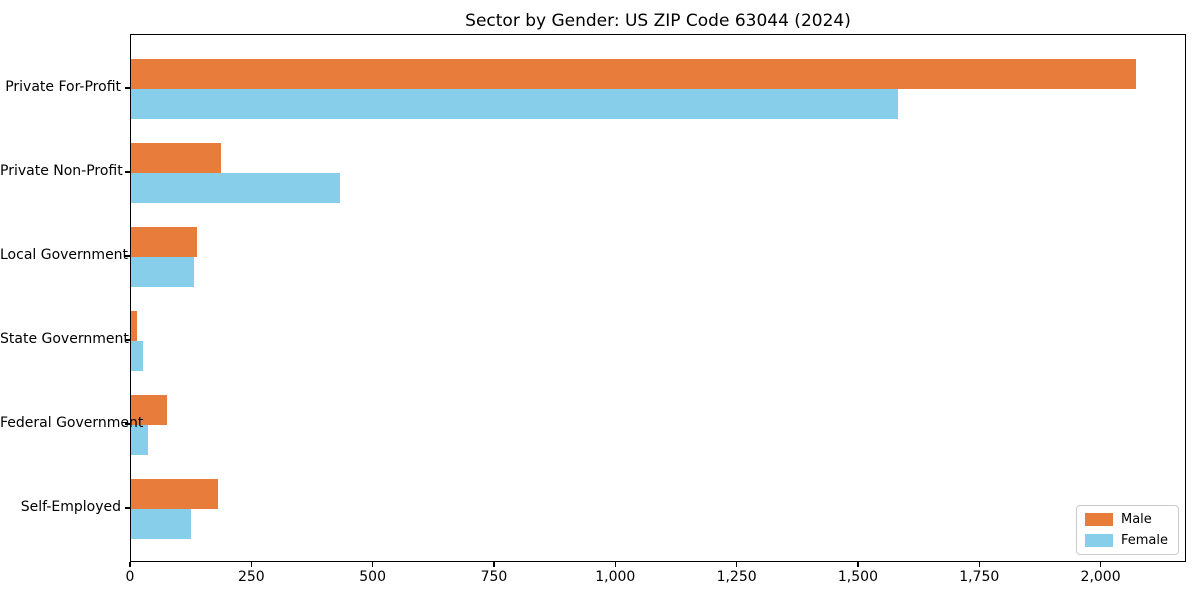  I want to click on legend-entry-male: Male, so click(1126, 519).